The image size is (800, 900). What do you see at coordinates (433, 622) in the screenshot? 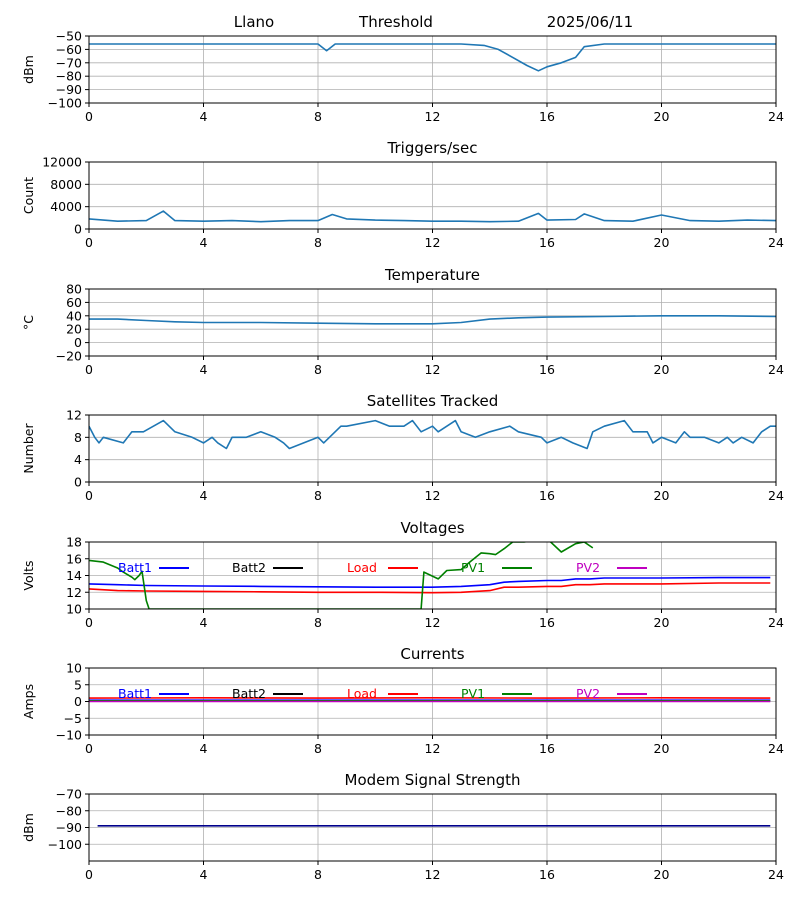
I see `voltages-xtick-label: 12` at bounding box center [433, 622].